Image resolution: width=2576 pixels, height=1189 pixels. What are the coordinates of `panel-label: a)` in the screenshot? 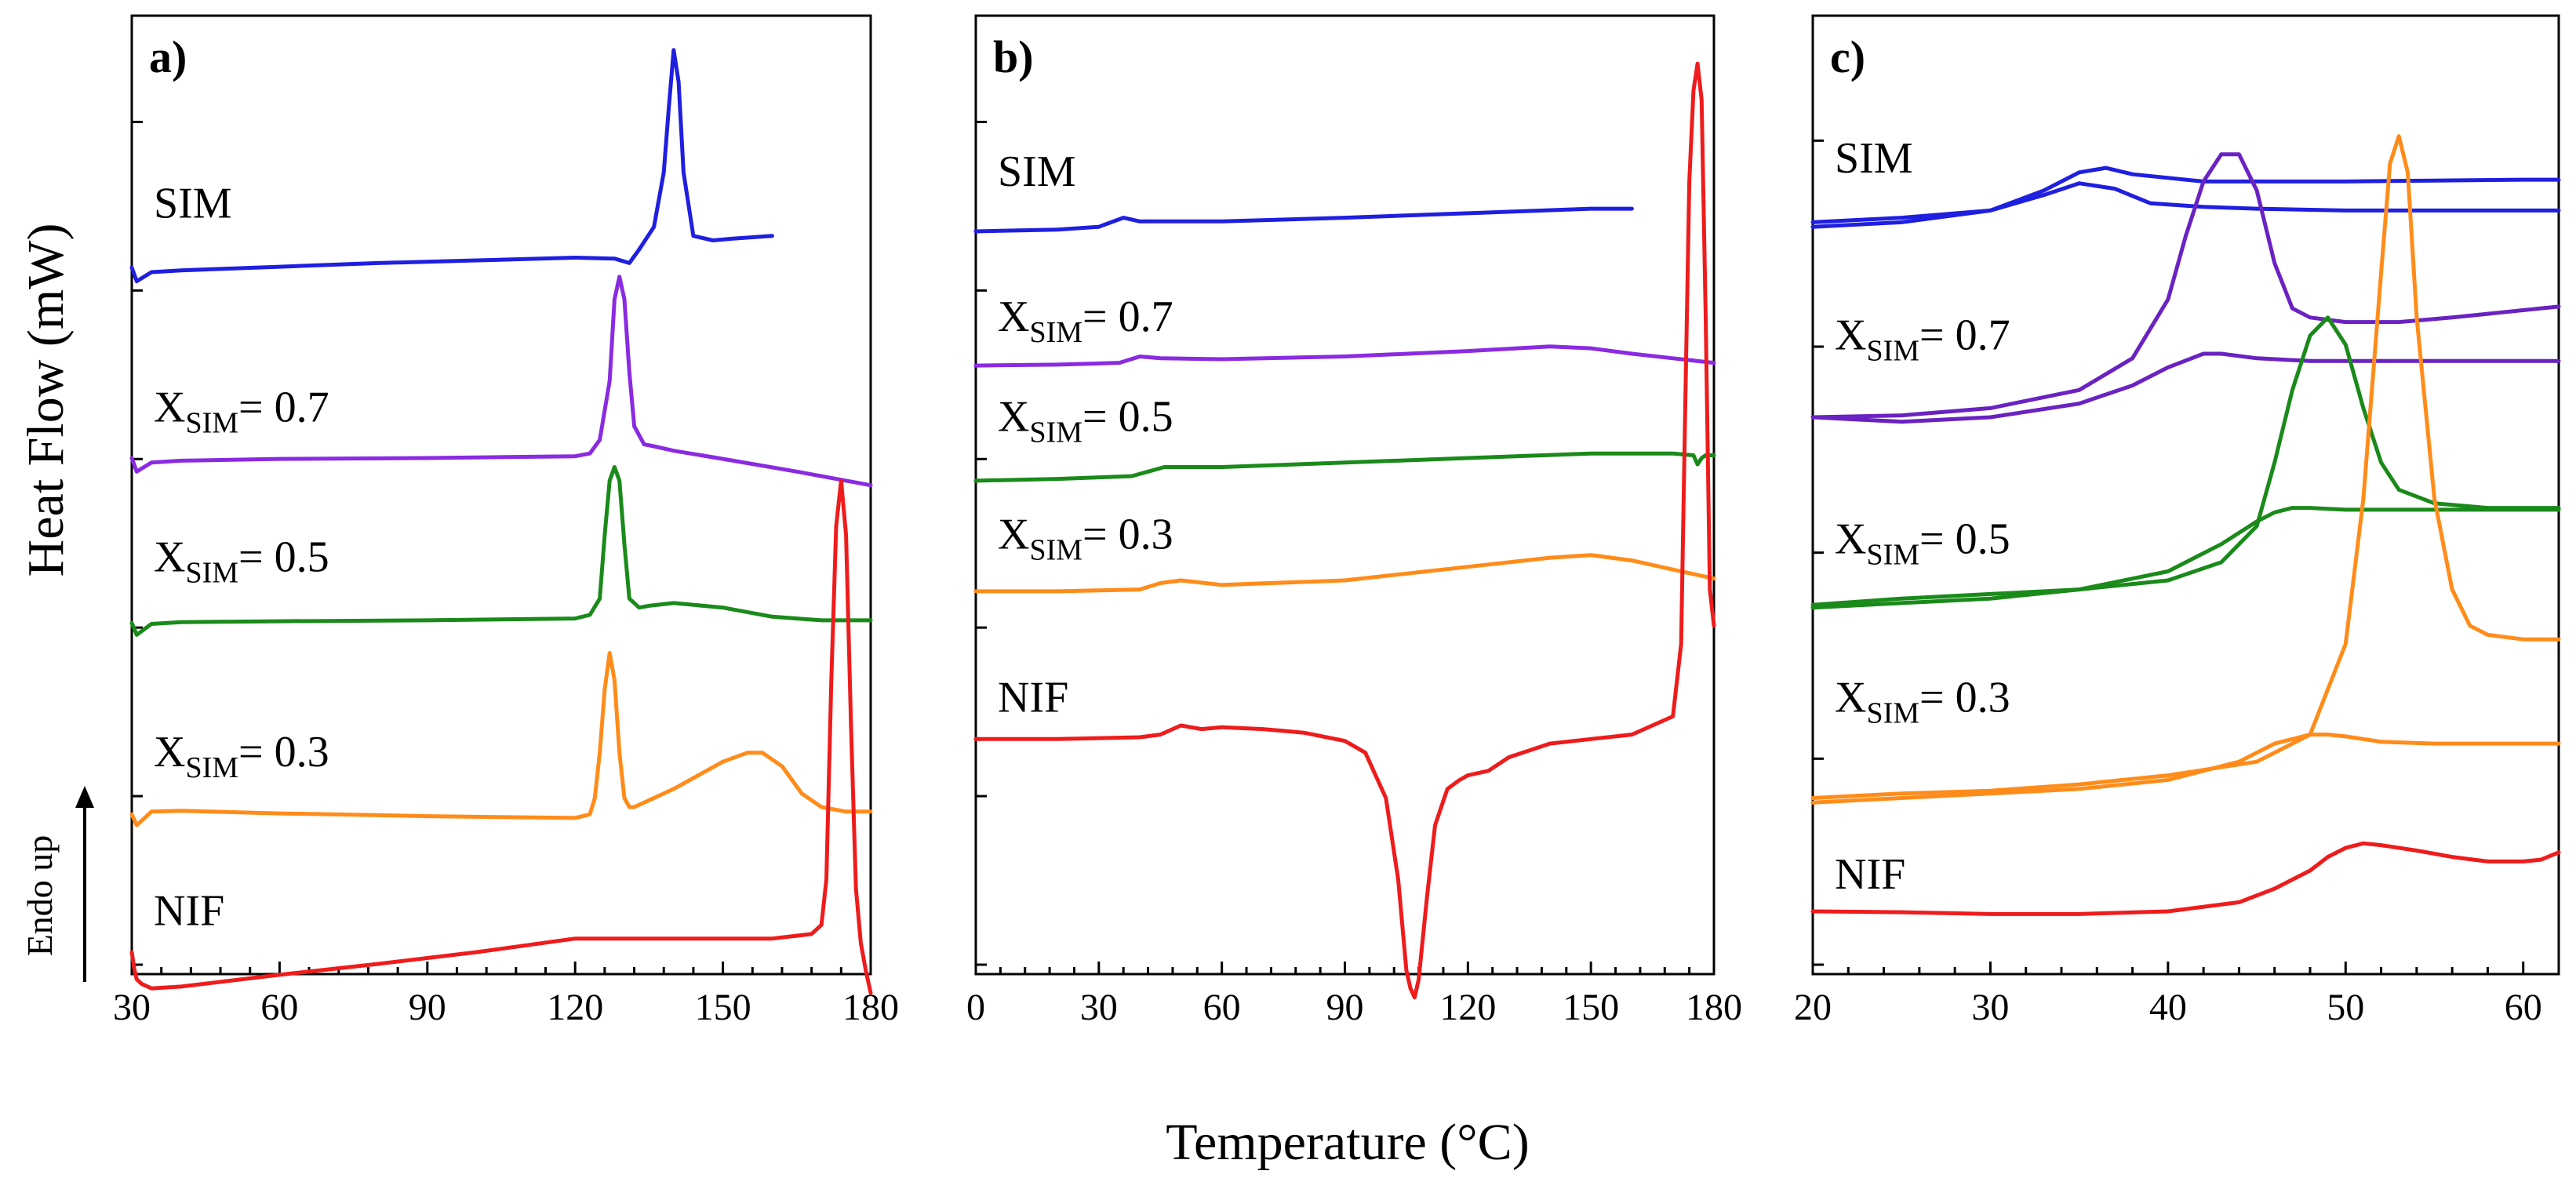 It's located at (168, 56).